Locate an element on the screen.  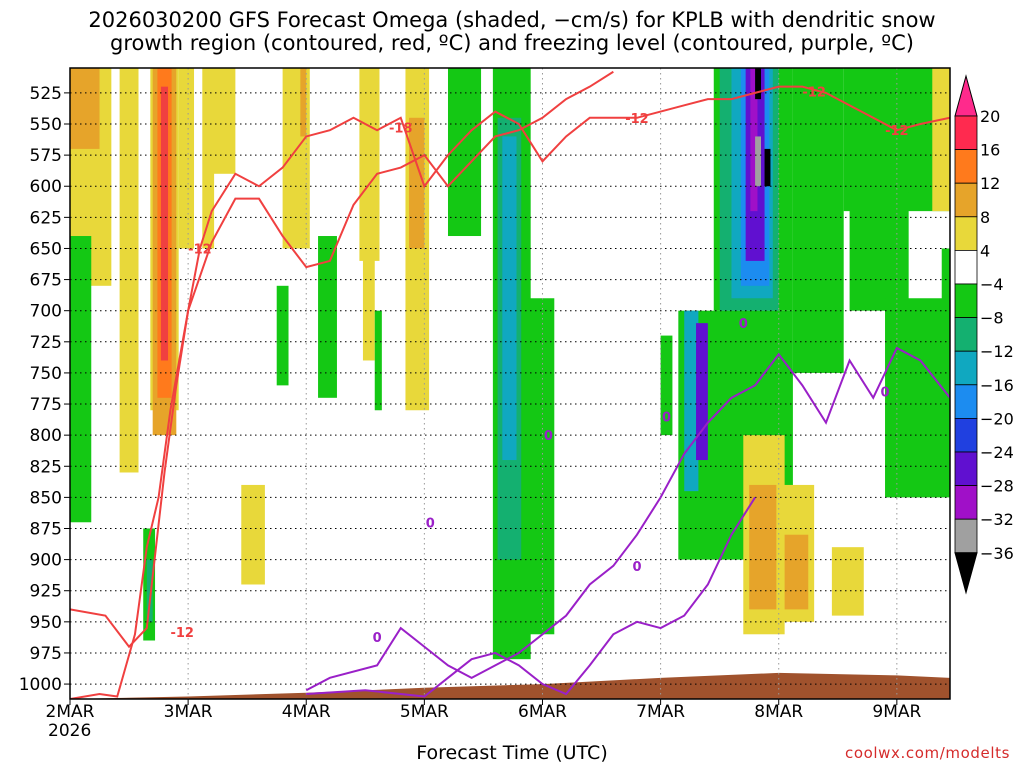
colorbar-label: 20 is located at coordinates (990, 116).